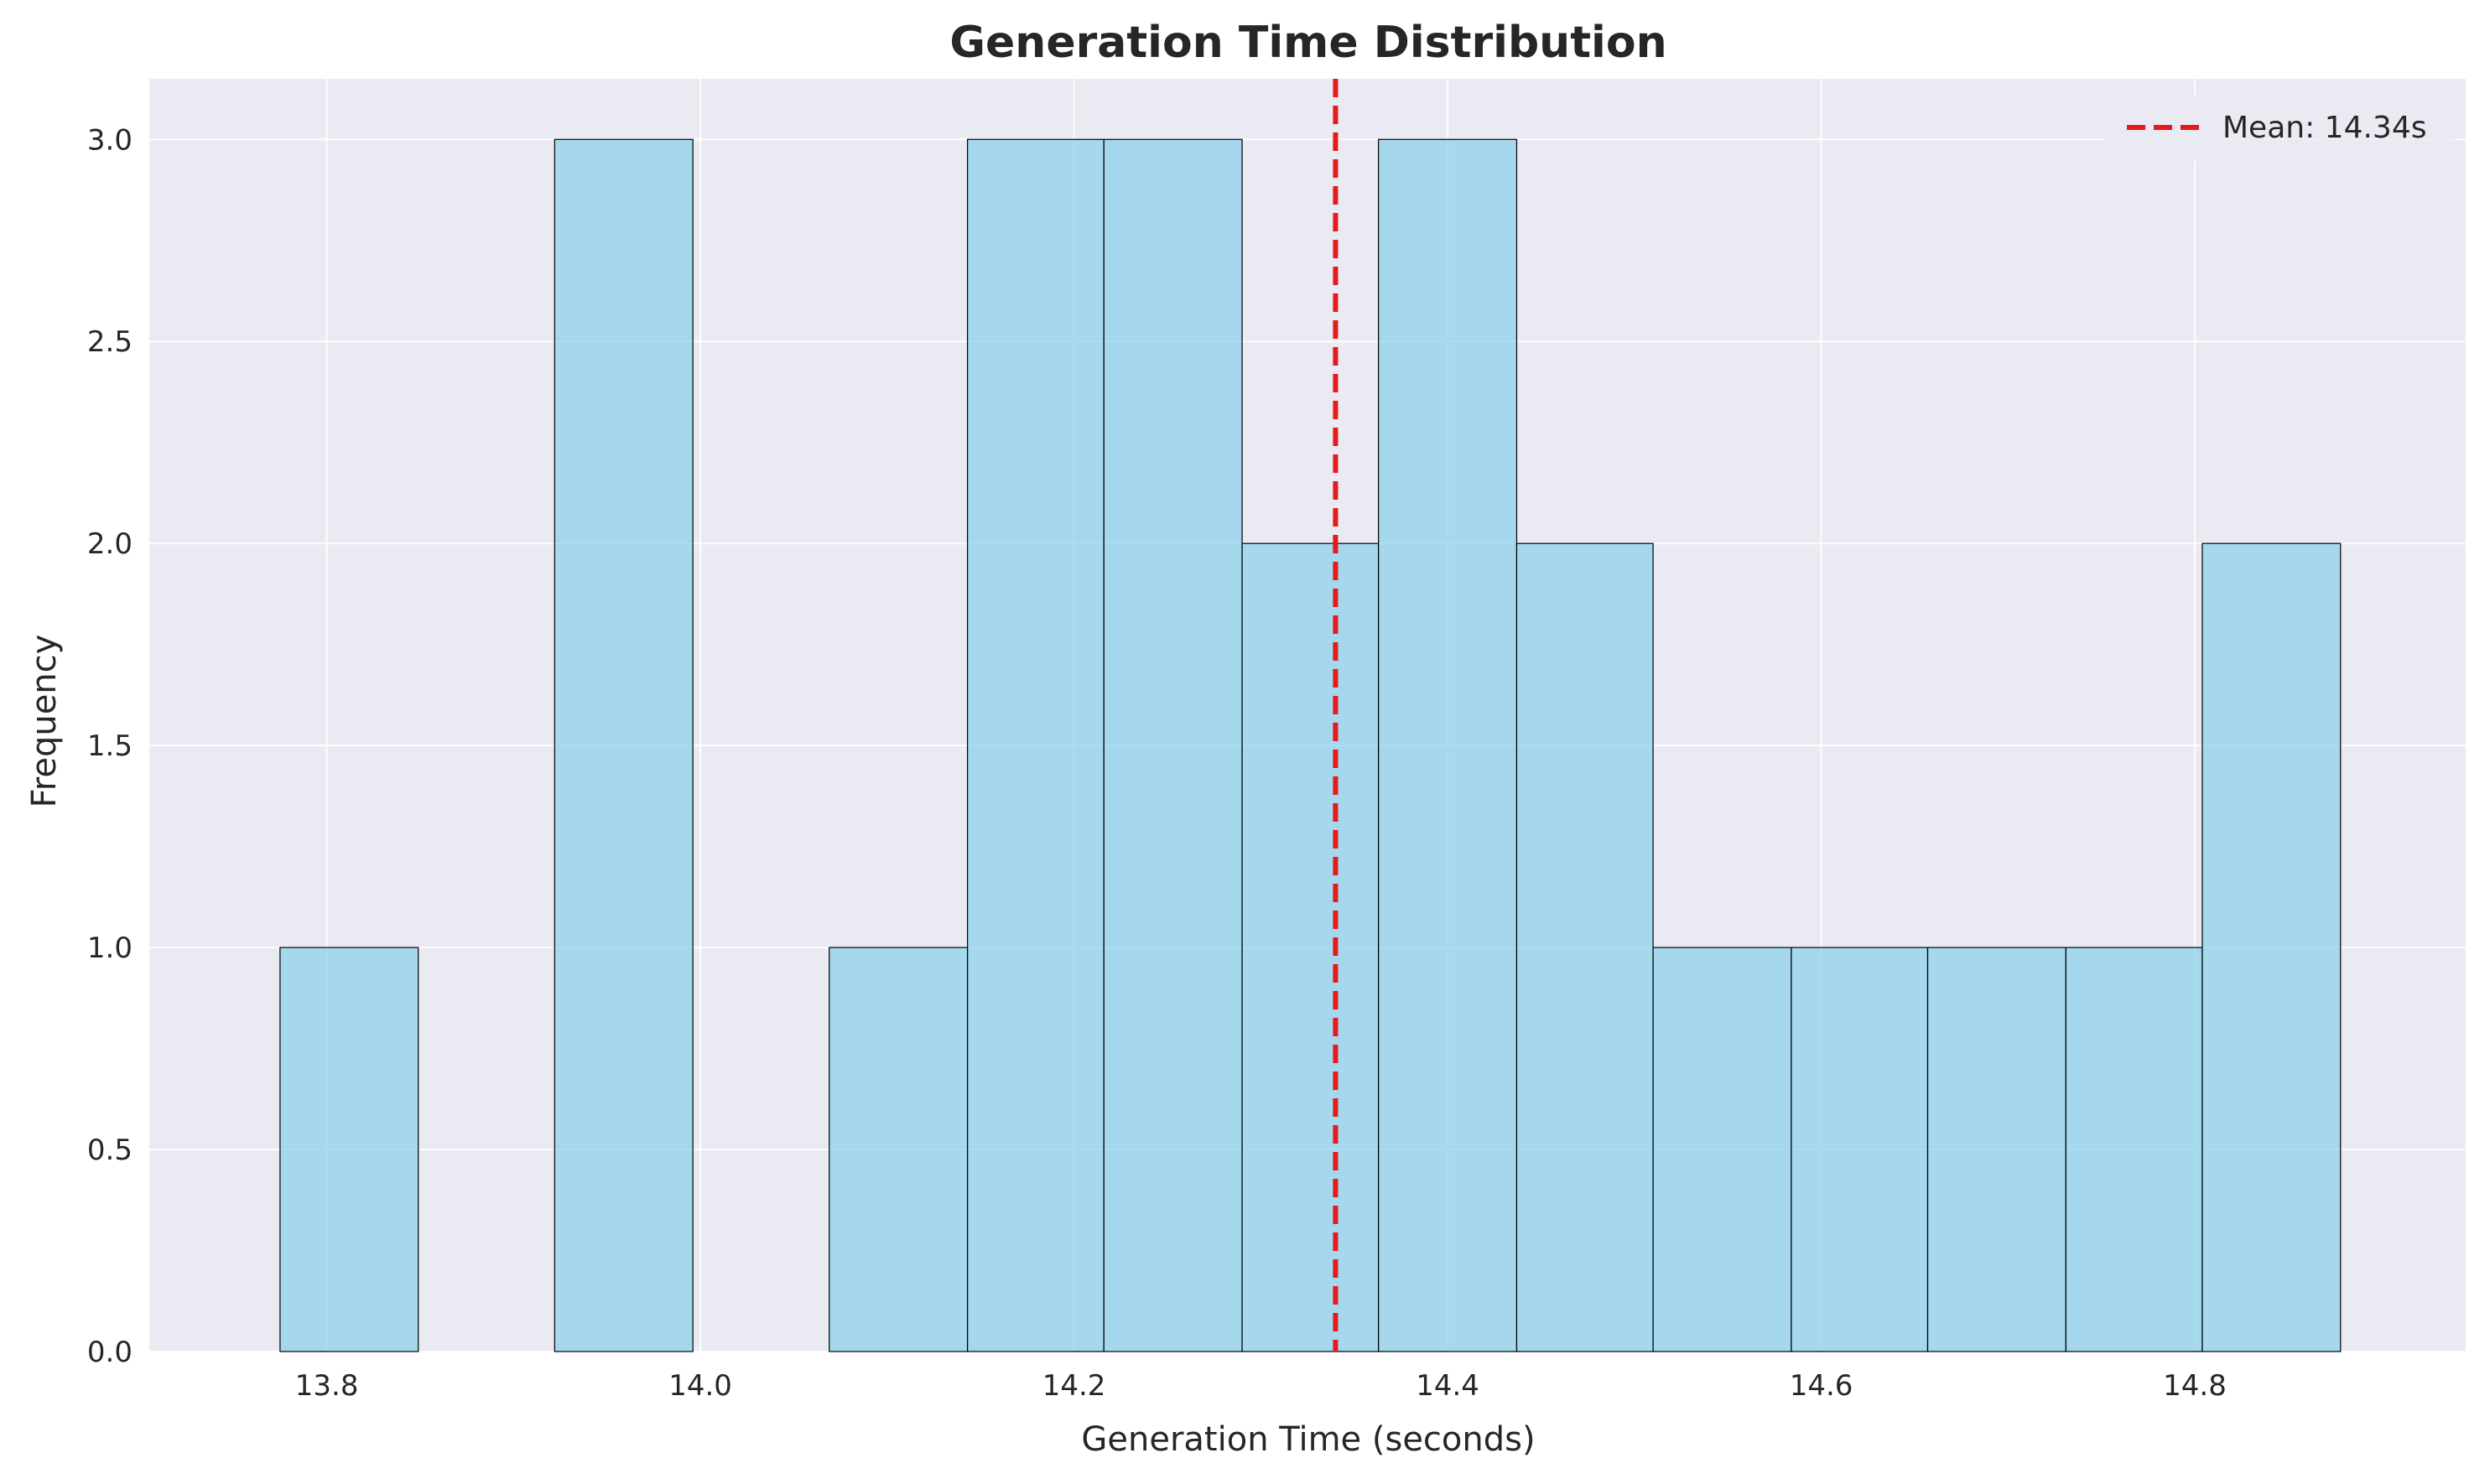 This screenshot has width=2490, height=1484. I want to click on x-tick-label: 14.4, so click(1447, 1386).